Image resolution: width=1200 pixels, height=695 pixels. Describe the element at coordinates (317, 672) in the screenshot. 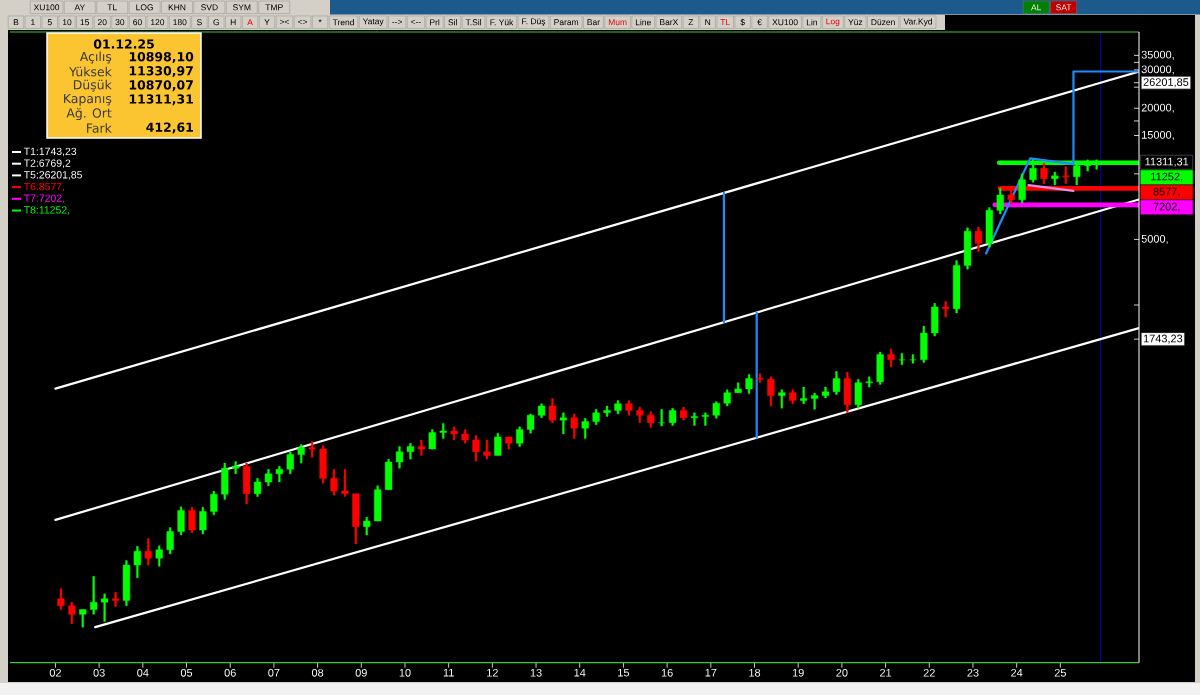

I see `x-tick-label: 08` at that location.